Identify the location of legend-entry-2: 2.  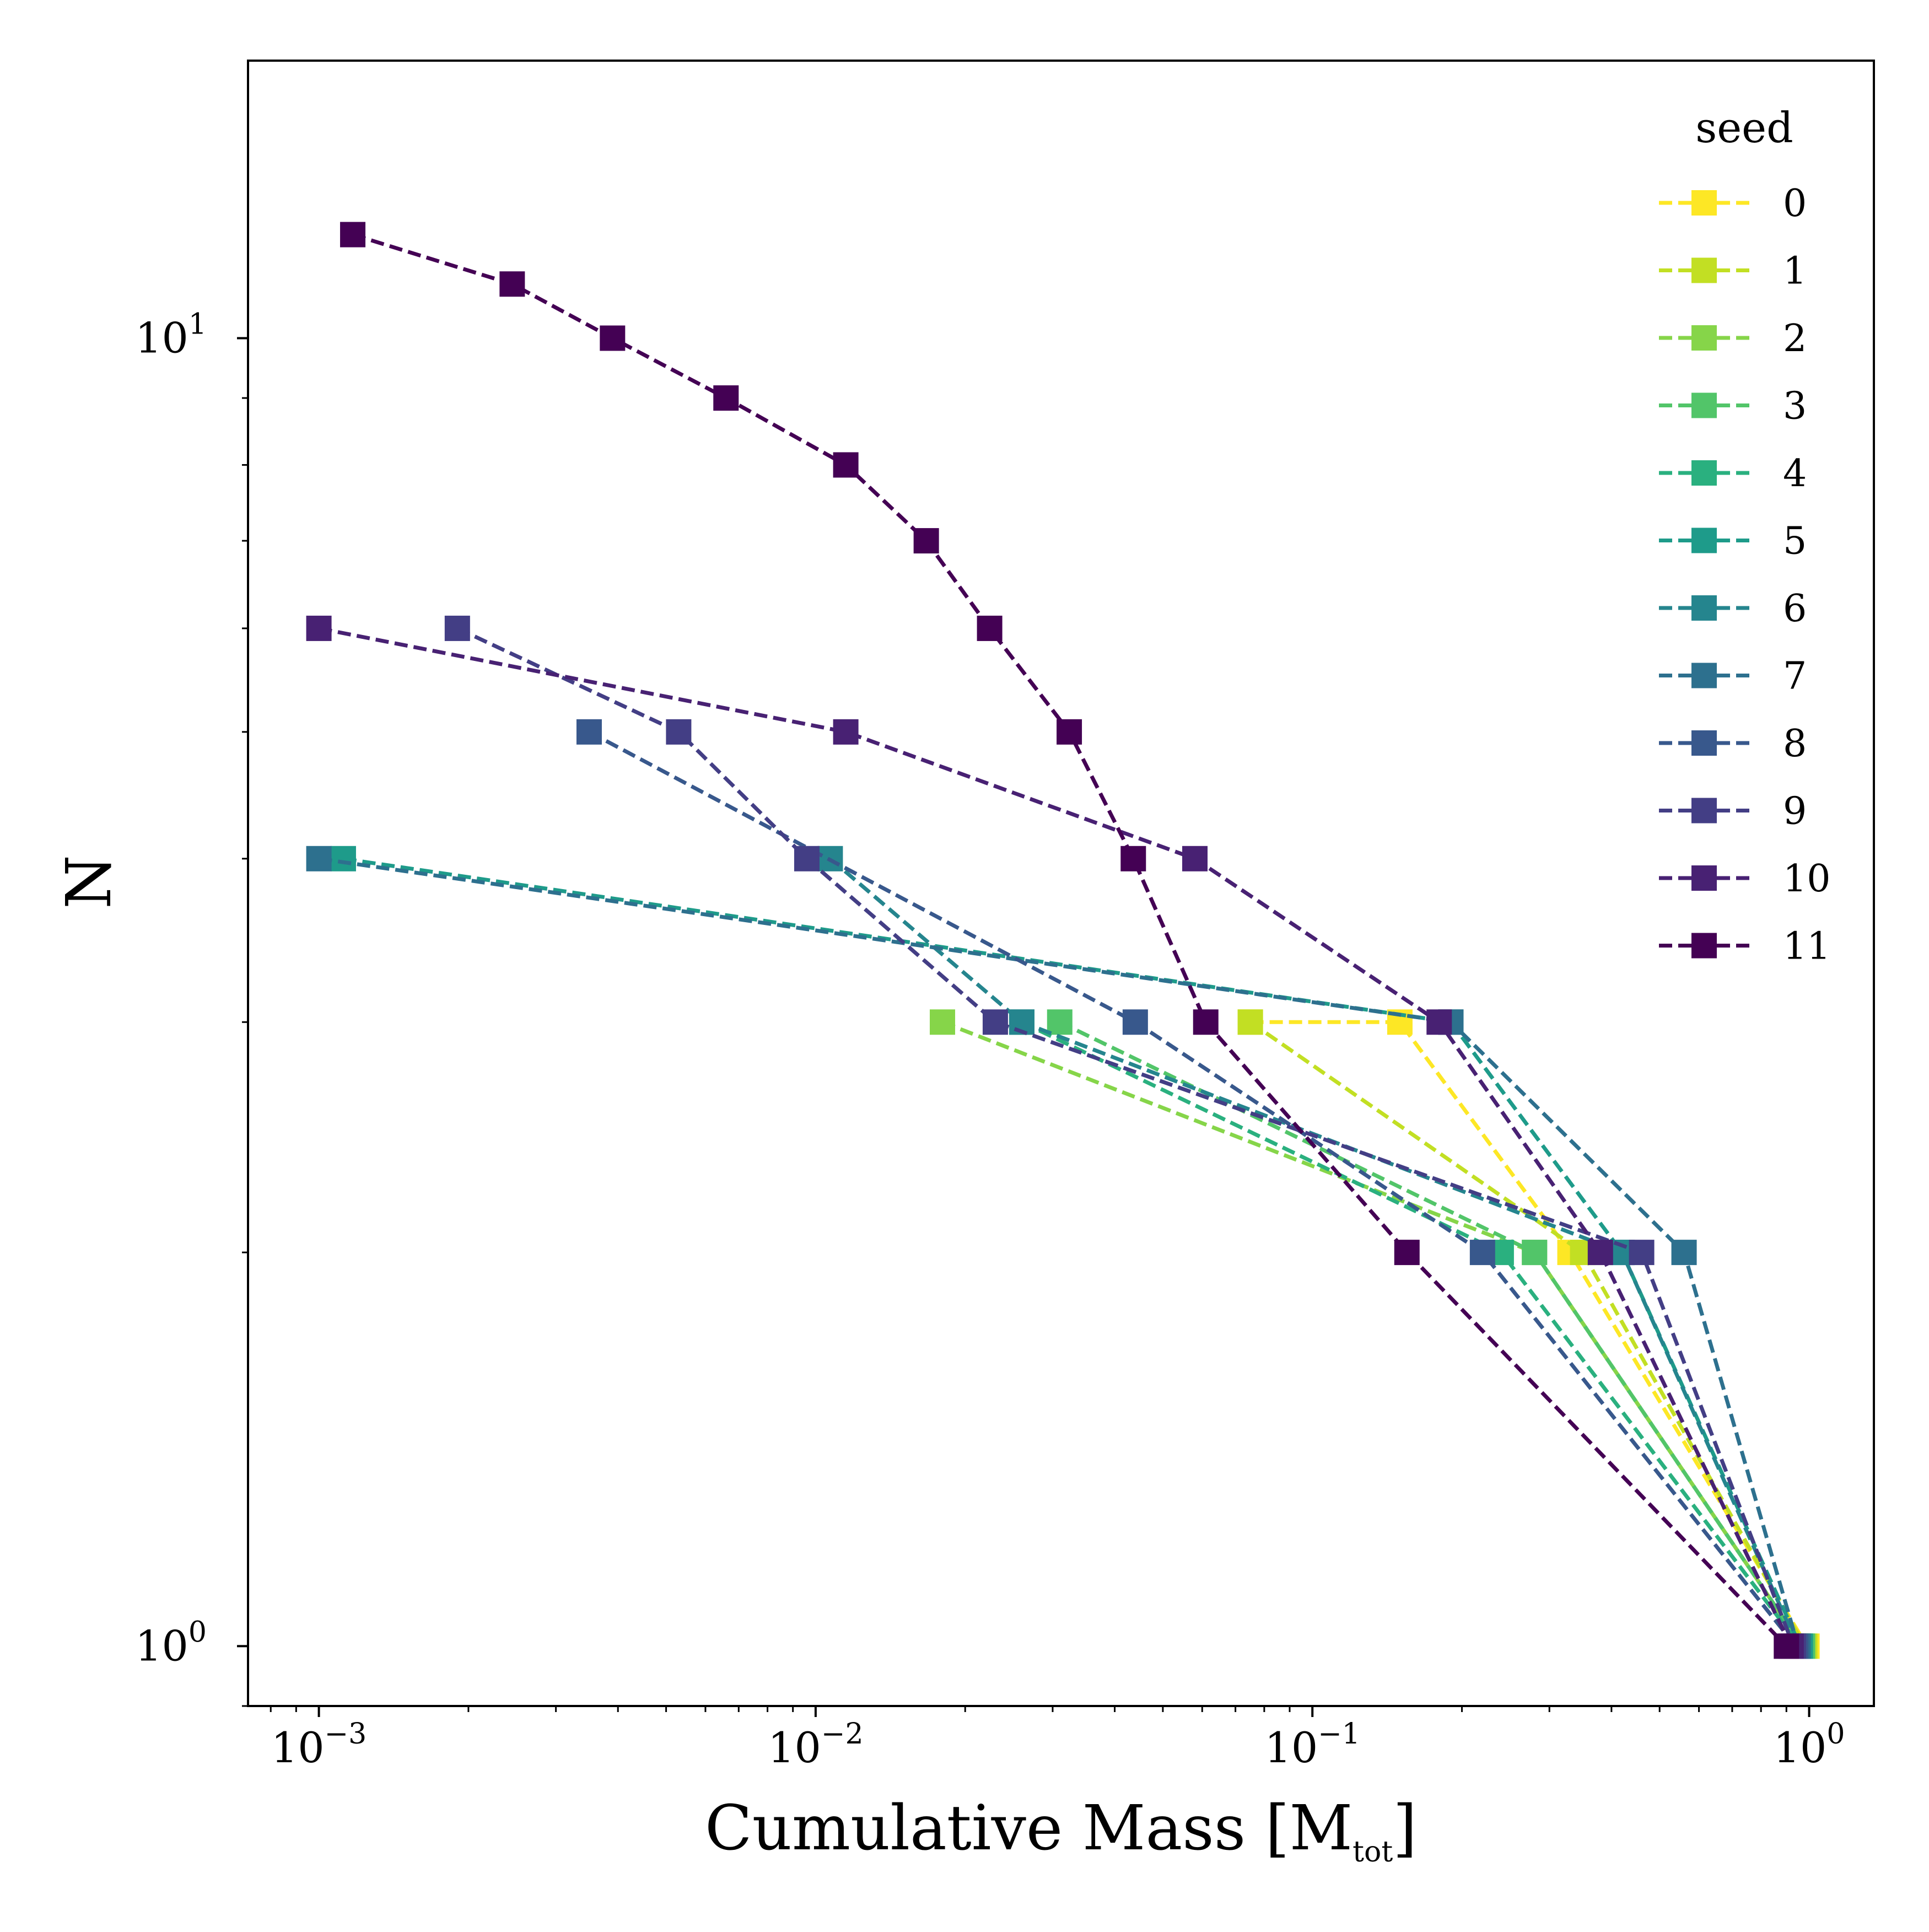
(1733, 338).